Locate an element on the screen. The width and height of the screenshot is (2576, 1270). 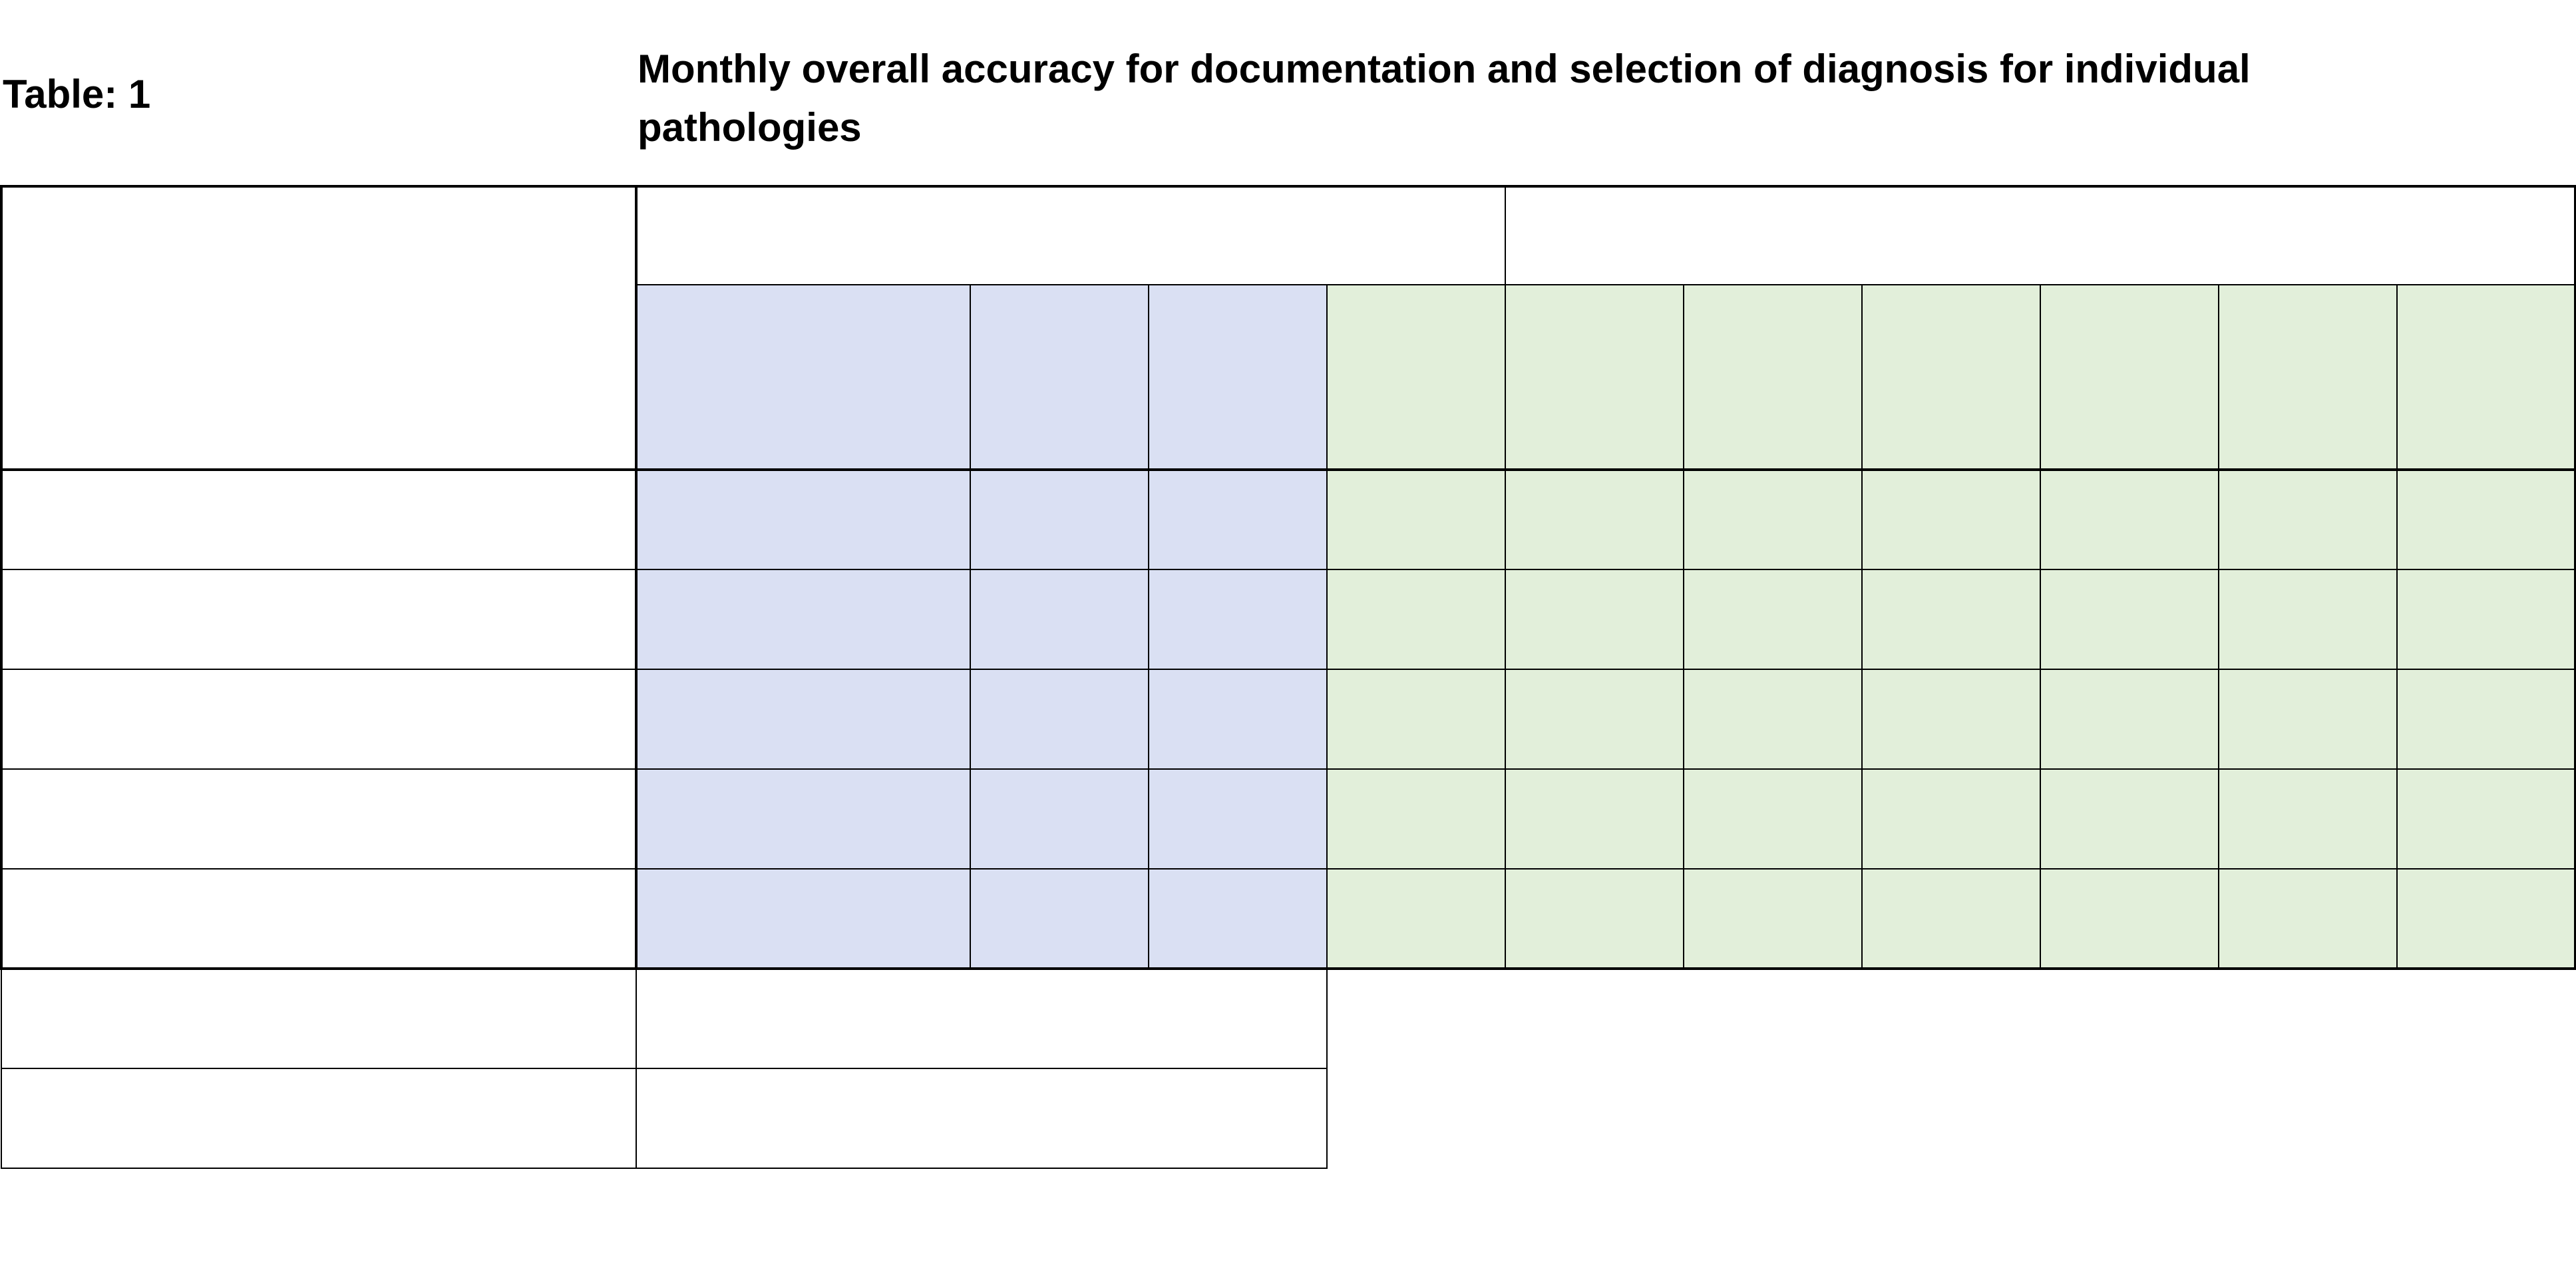
year-2020-header is located at coordinates (1070, 236).